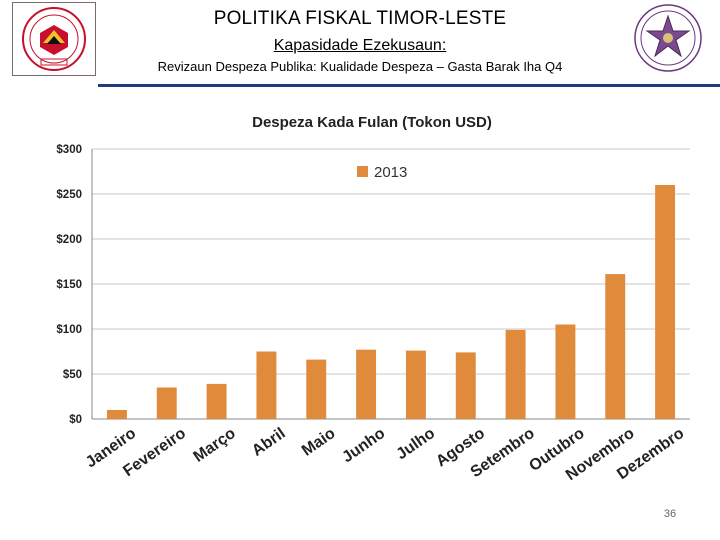 This screenshot has height=540, width=720. What do you see at coordinates (69, 195) in the screenshot?
I see `y-tick-label: $250` at bounding box center [69, 195].